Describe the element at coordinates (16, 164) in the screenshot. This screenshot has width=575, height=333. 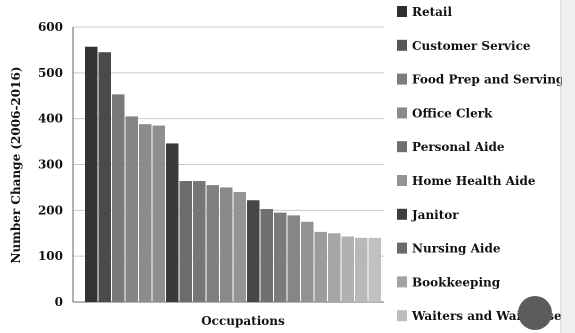
I see `y-axis-title: Number Change (2006-2016)` at that location.